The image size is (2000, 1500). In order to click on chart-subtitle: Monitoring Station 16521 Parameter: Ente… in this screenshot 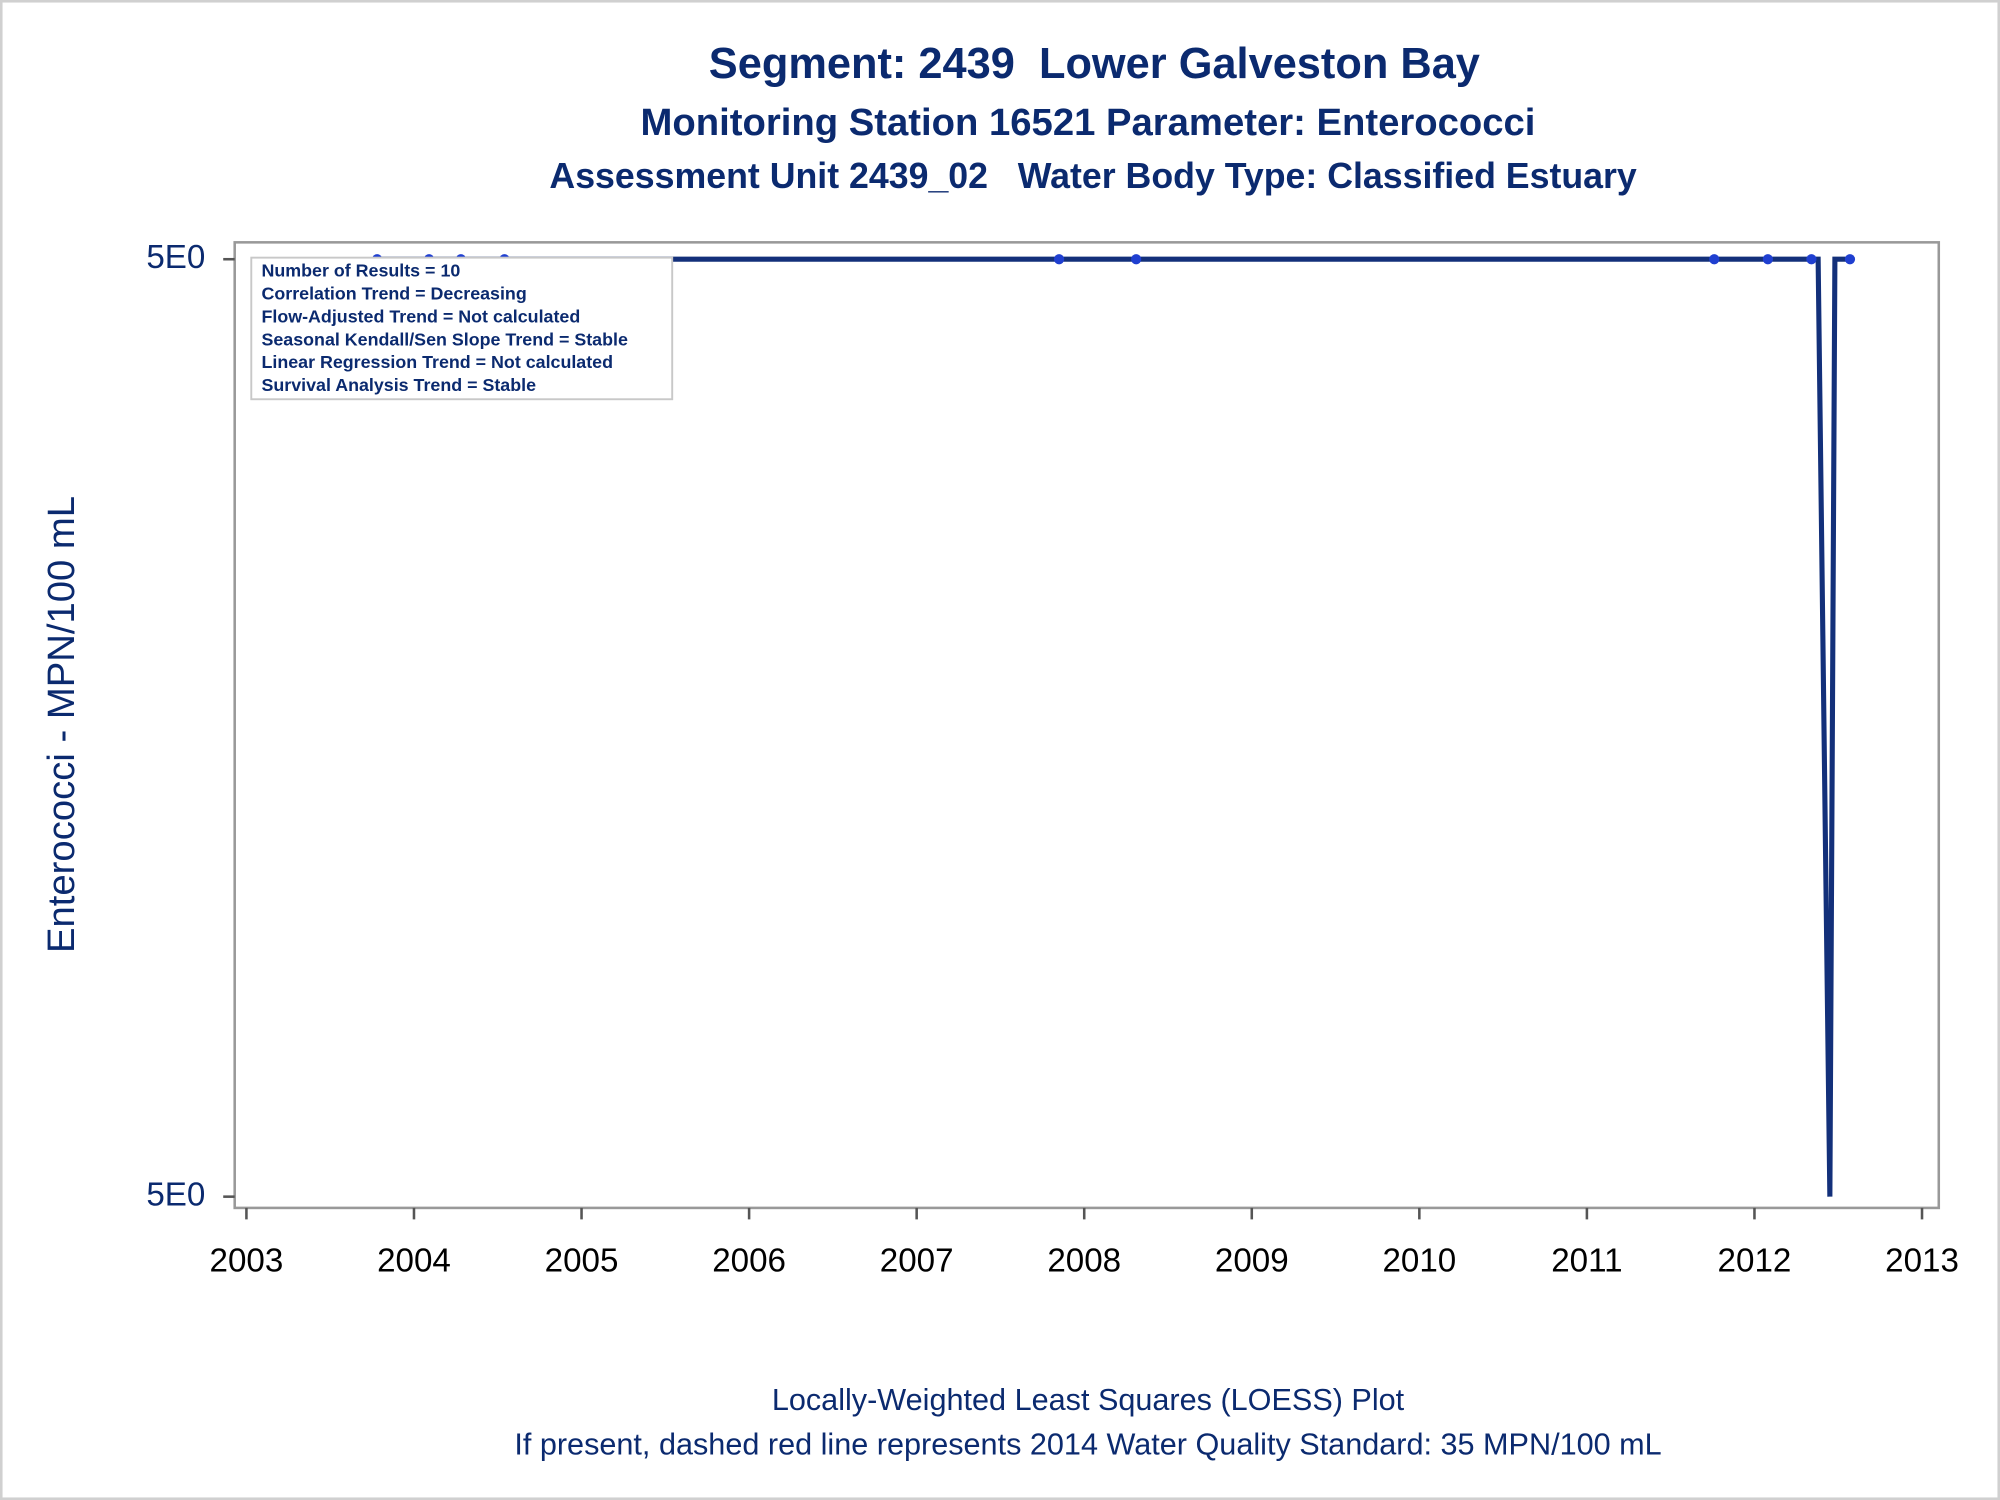, I will do `click(1088, 122)`.